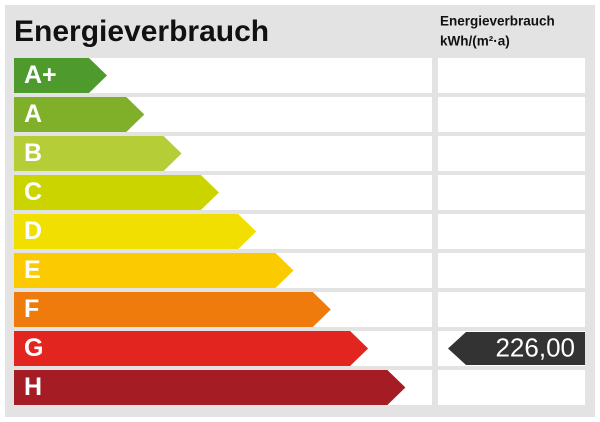 Image resolution: width=600 pixels, height=422 pixels. I want to click on class-label: C, so click(33, 192).